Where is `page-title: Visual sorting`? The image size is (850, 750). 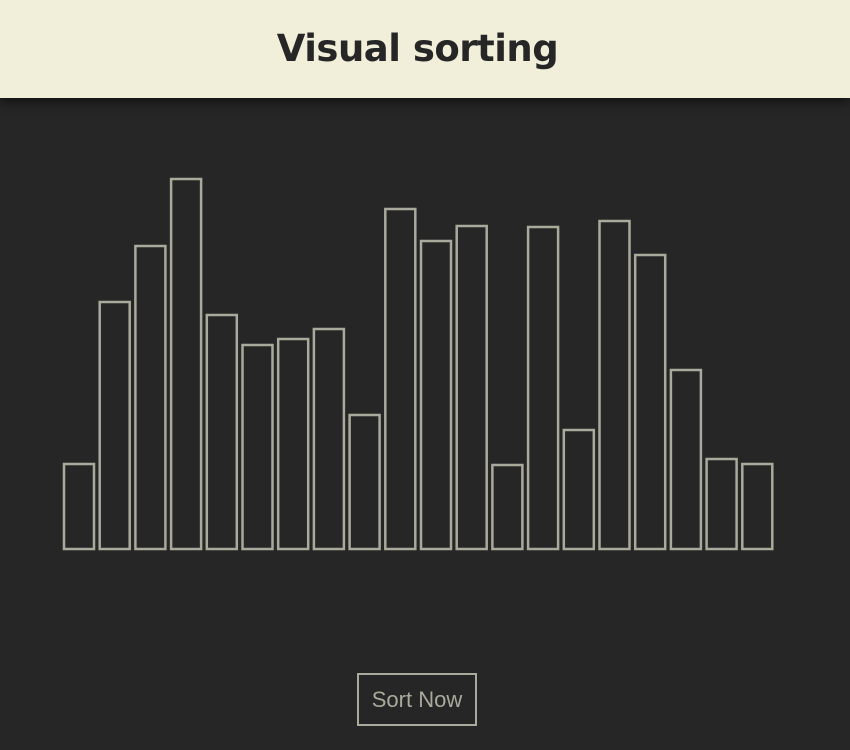 page-title: Visual sorting is located at coordinates (417, 48).